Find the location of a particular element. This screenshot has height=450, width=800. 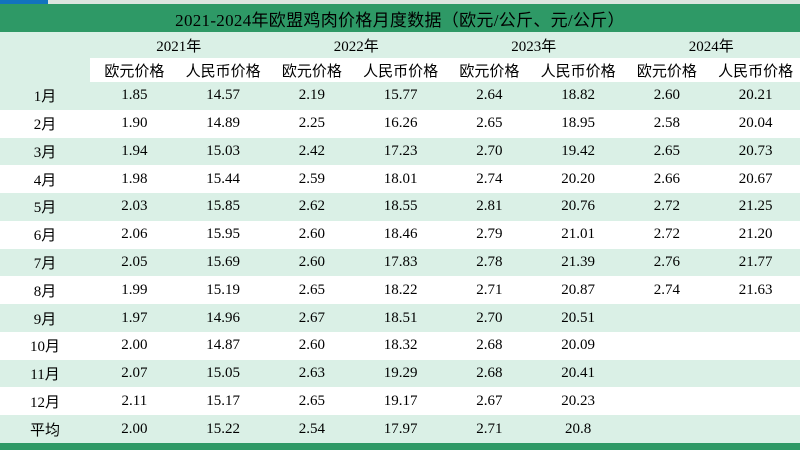

price-cell: 15.22 is located at coordinates (223, 428).